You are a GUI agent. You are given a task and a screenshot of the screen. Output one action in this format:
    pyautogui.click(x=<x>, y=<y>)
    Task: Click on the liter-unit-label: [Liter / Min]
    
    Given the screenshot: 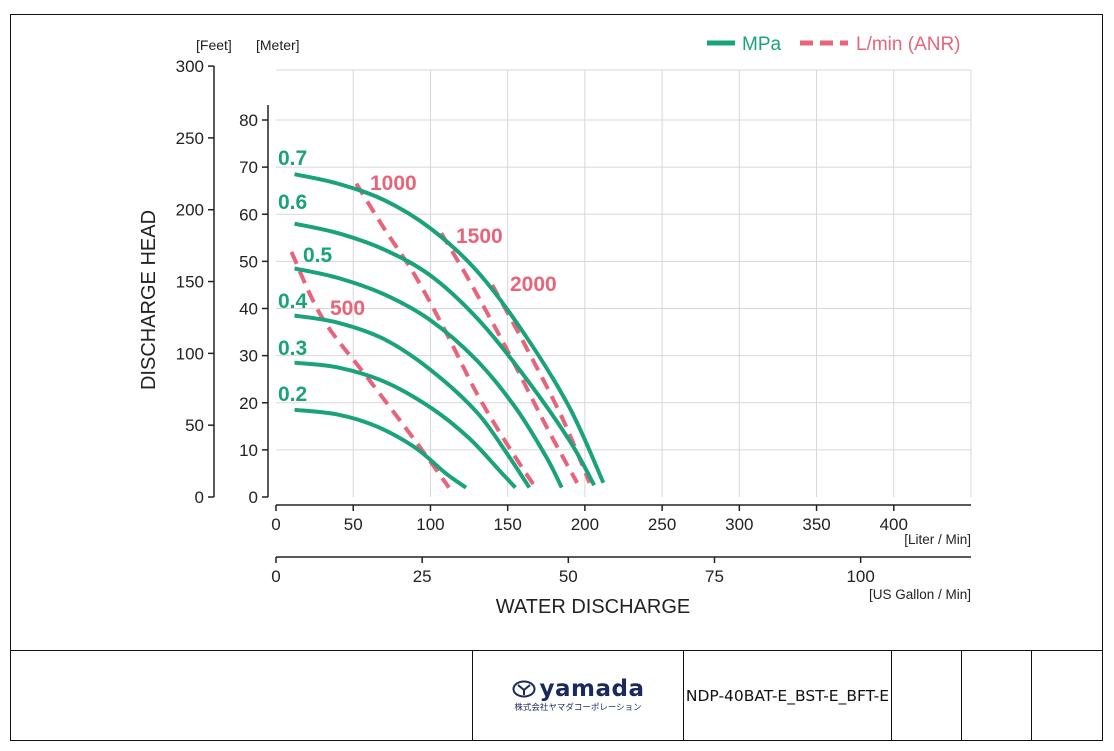 What is the action you would take?
    pyautogui.click(x=937, y=539)
    